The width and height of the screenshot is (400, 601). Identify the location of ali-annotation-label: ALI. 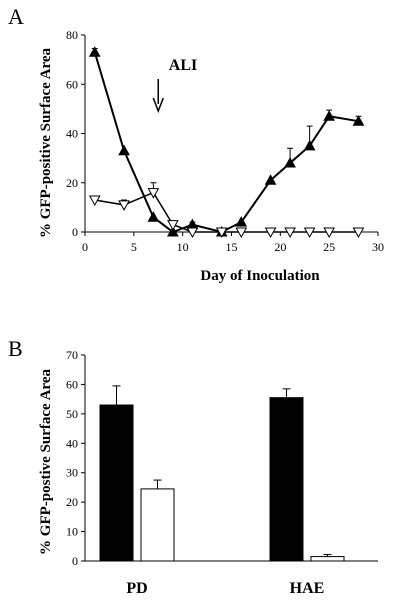
(183, 65).